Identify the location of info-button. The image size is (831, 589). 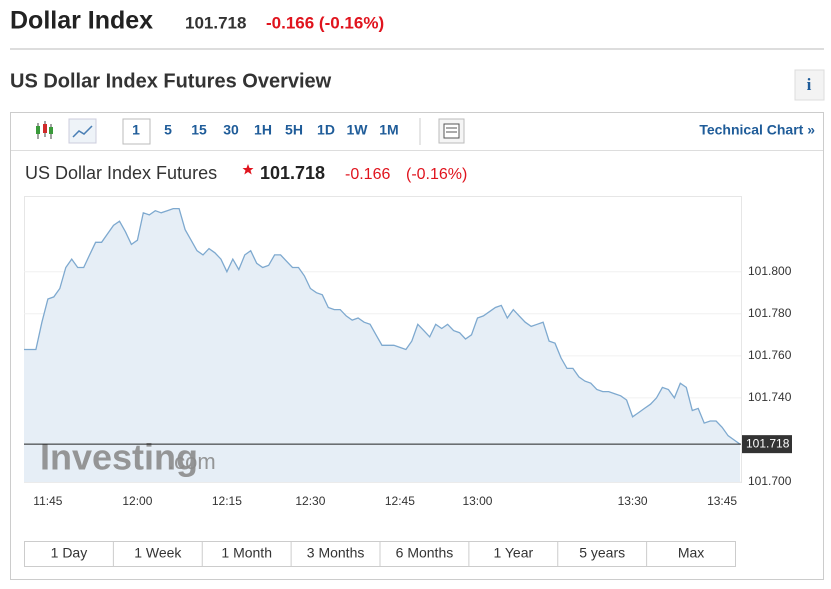
(809, 85).